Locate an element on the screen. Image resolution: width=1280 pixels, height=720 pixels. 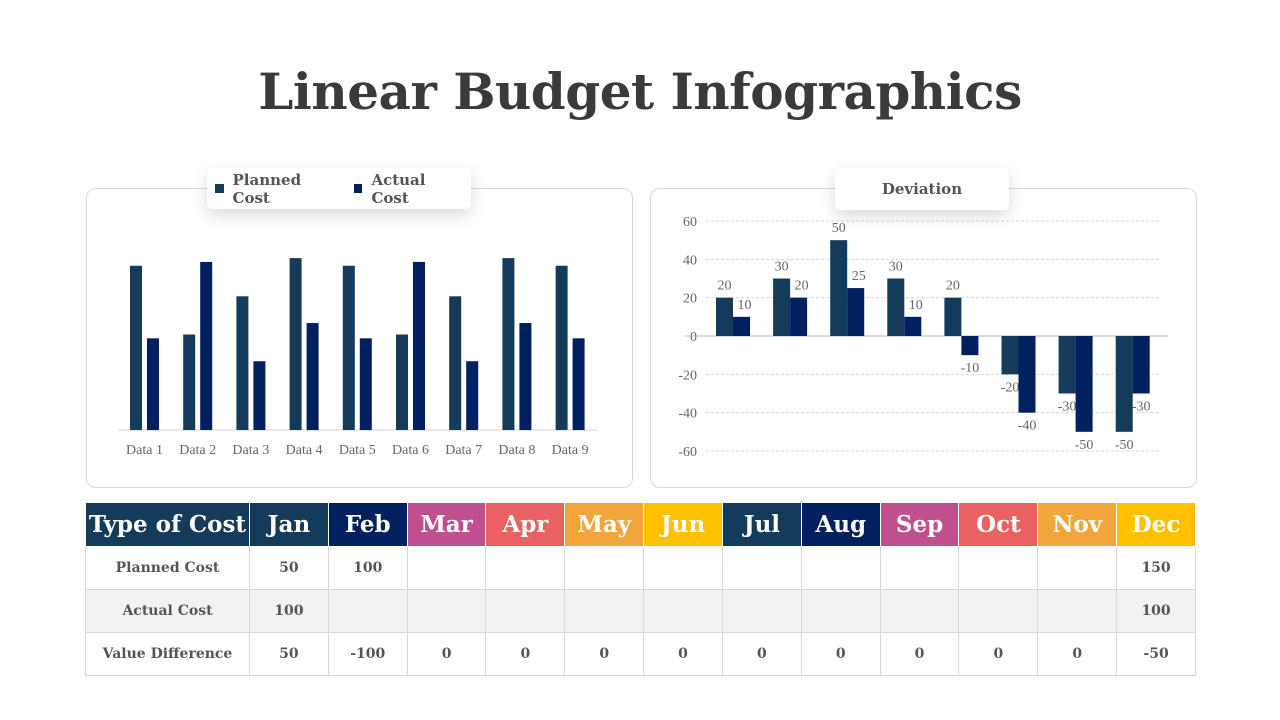
x-tick-label: Data 1 is located at coordinates (144, 450).